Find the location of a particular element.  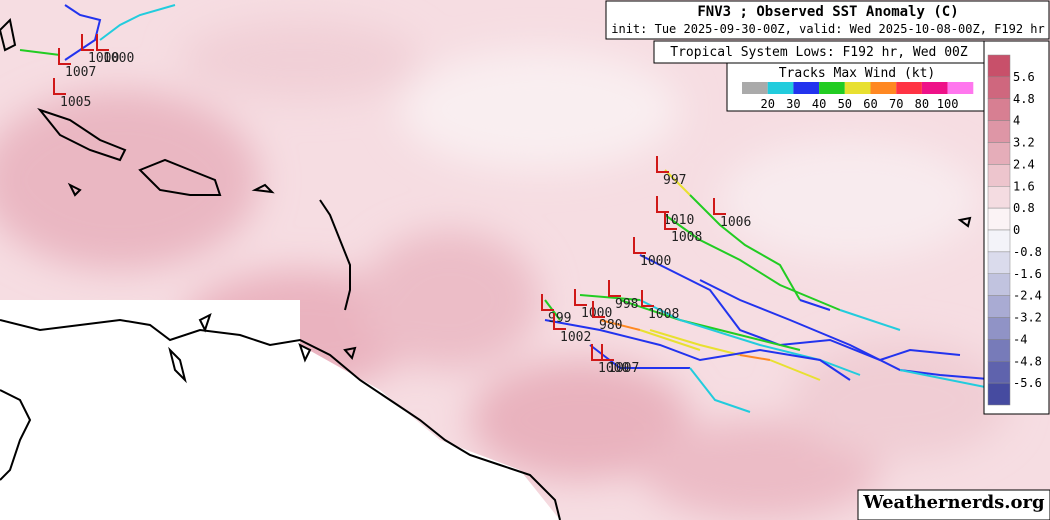

wind-legend: 20 30 40 50 60 70 80 100 is located at coordinates (858, 96).